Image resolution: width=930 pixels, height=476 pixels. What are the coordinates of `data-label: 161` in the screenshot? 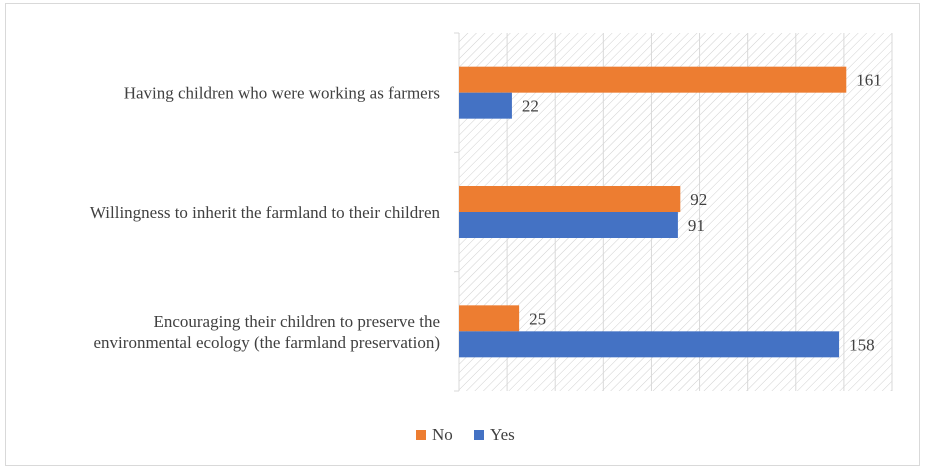 It's located at (869, 80).